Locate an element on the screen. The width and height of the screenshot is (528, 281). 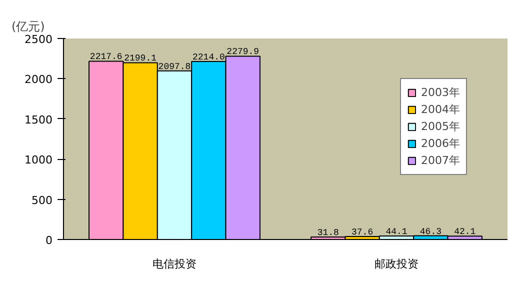
data-label: 2214.0 is located at coordinates (208, 57).